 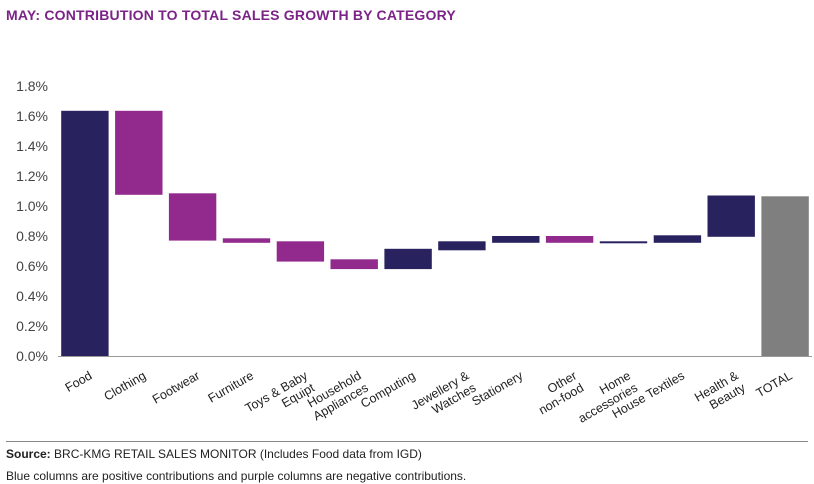 I want to click on y-tick-label: 0.0%, so click(x=32, y=356).